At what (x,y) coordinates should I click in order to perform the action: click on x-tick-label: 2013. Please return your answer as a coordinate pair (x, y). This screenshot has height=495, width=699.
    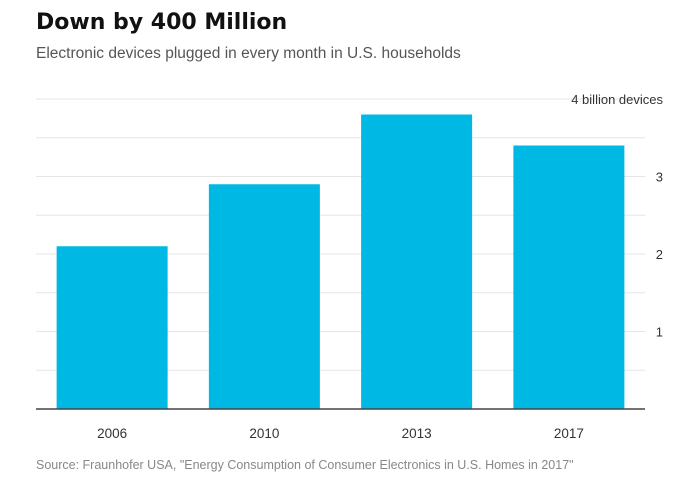
    Looking at the image, I should click on (417, 433).